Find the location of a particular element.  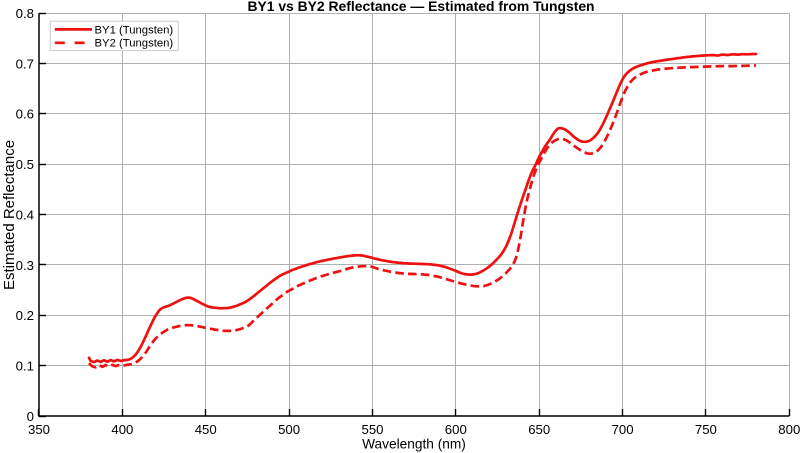

svg-text: 600 is located at coordinates (456, 429).